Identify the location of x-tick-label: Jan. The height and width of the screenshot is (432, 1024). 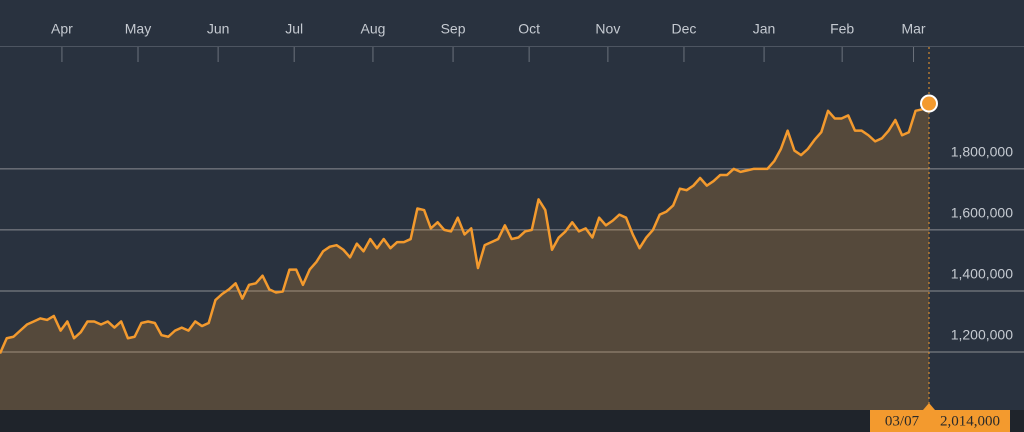
(764, 29).